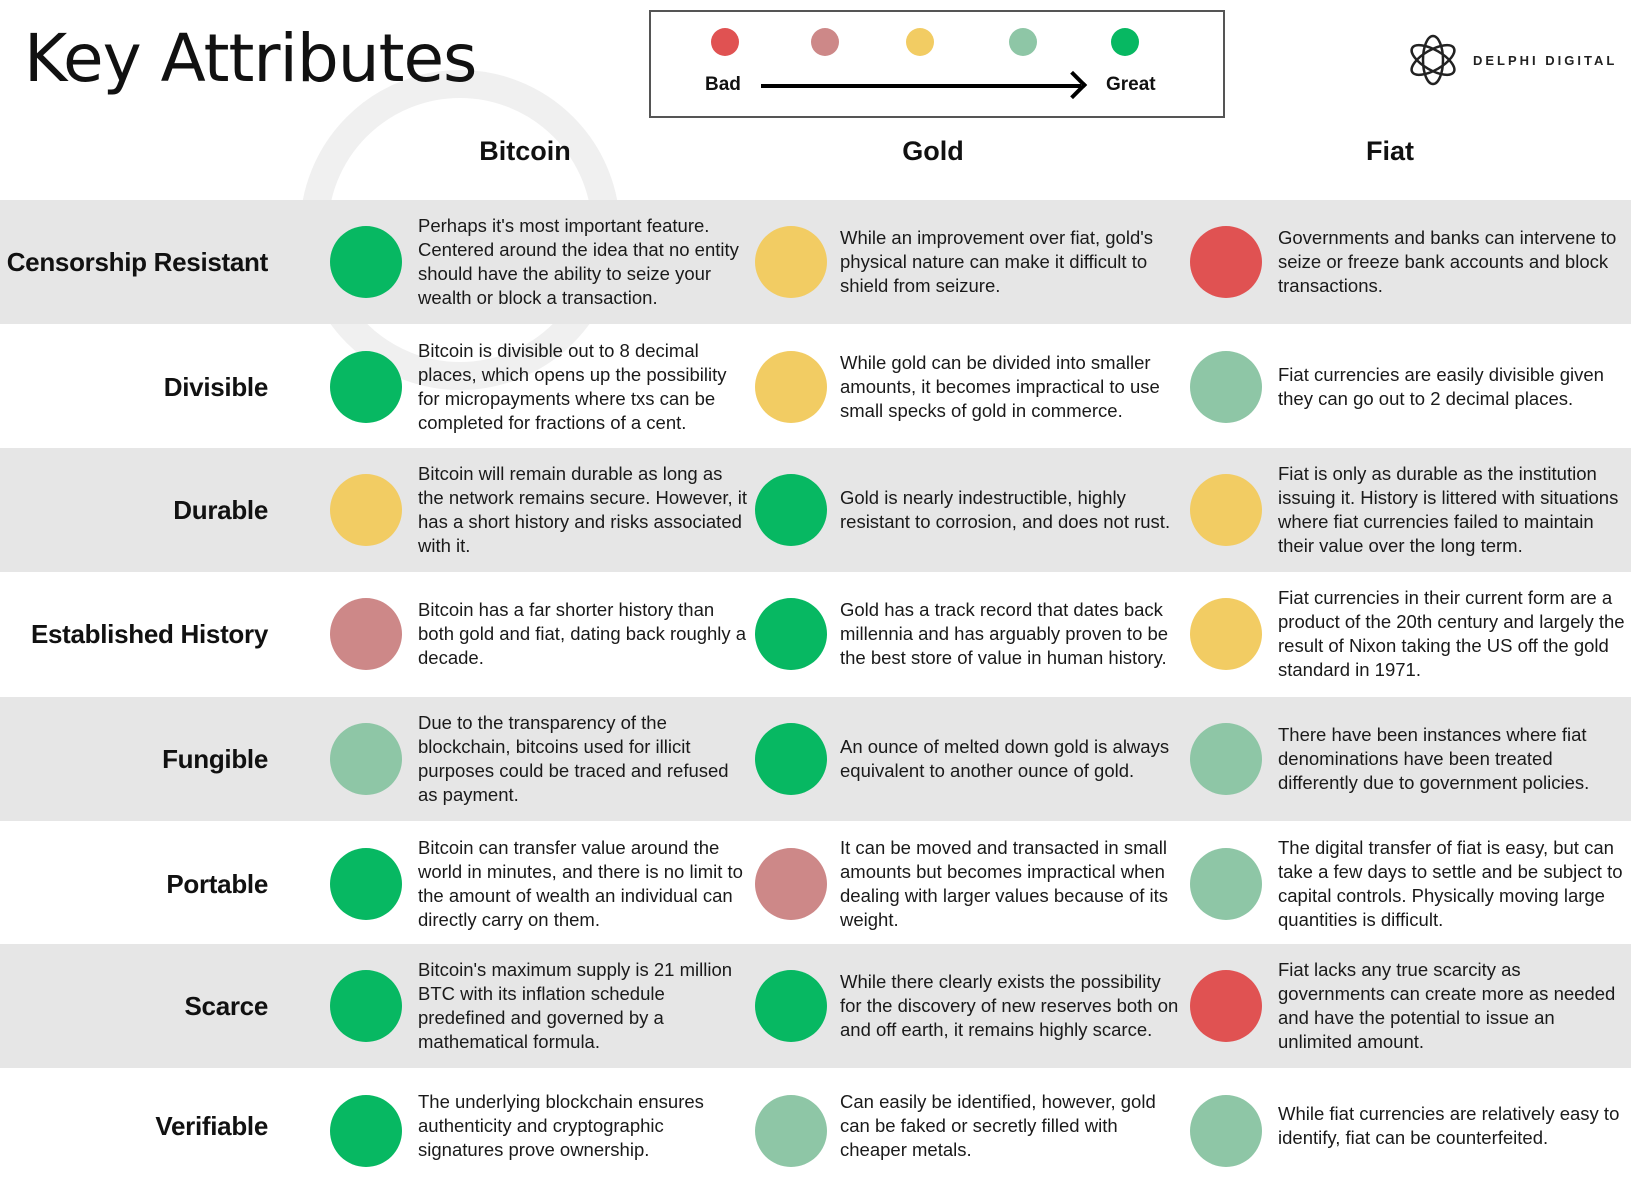 The image size is (1631, 1183). Describe the element at coordinates (1545, 60) in the screenshot. I see `logo-text: DELPHI DIGITAL` at that location.